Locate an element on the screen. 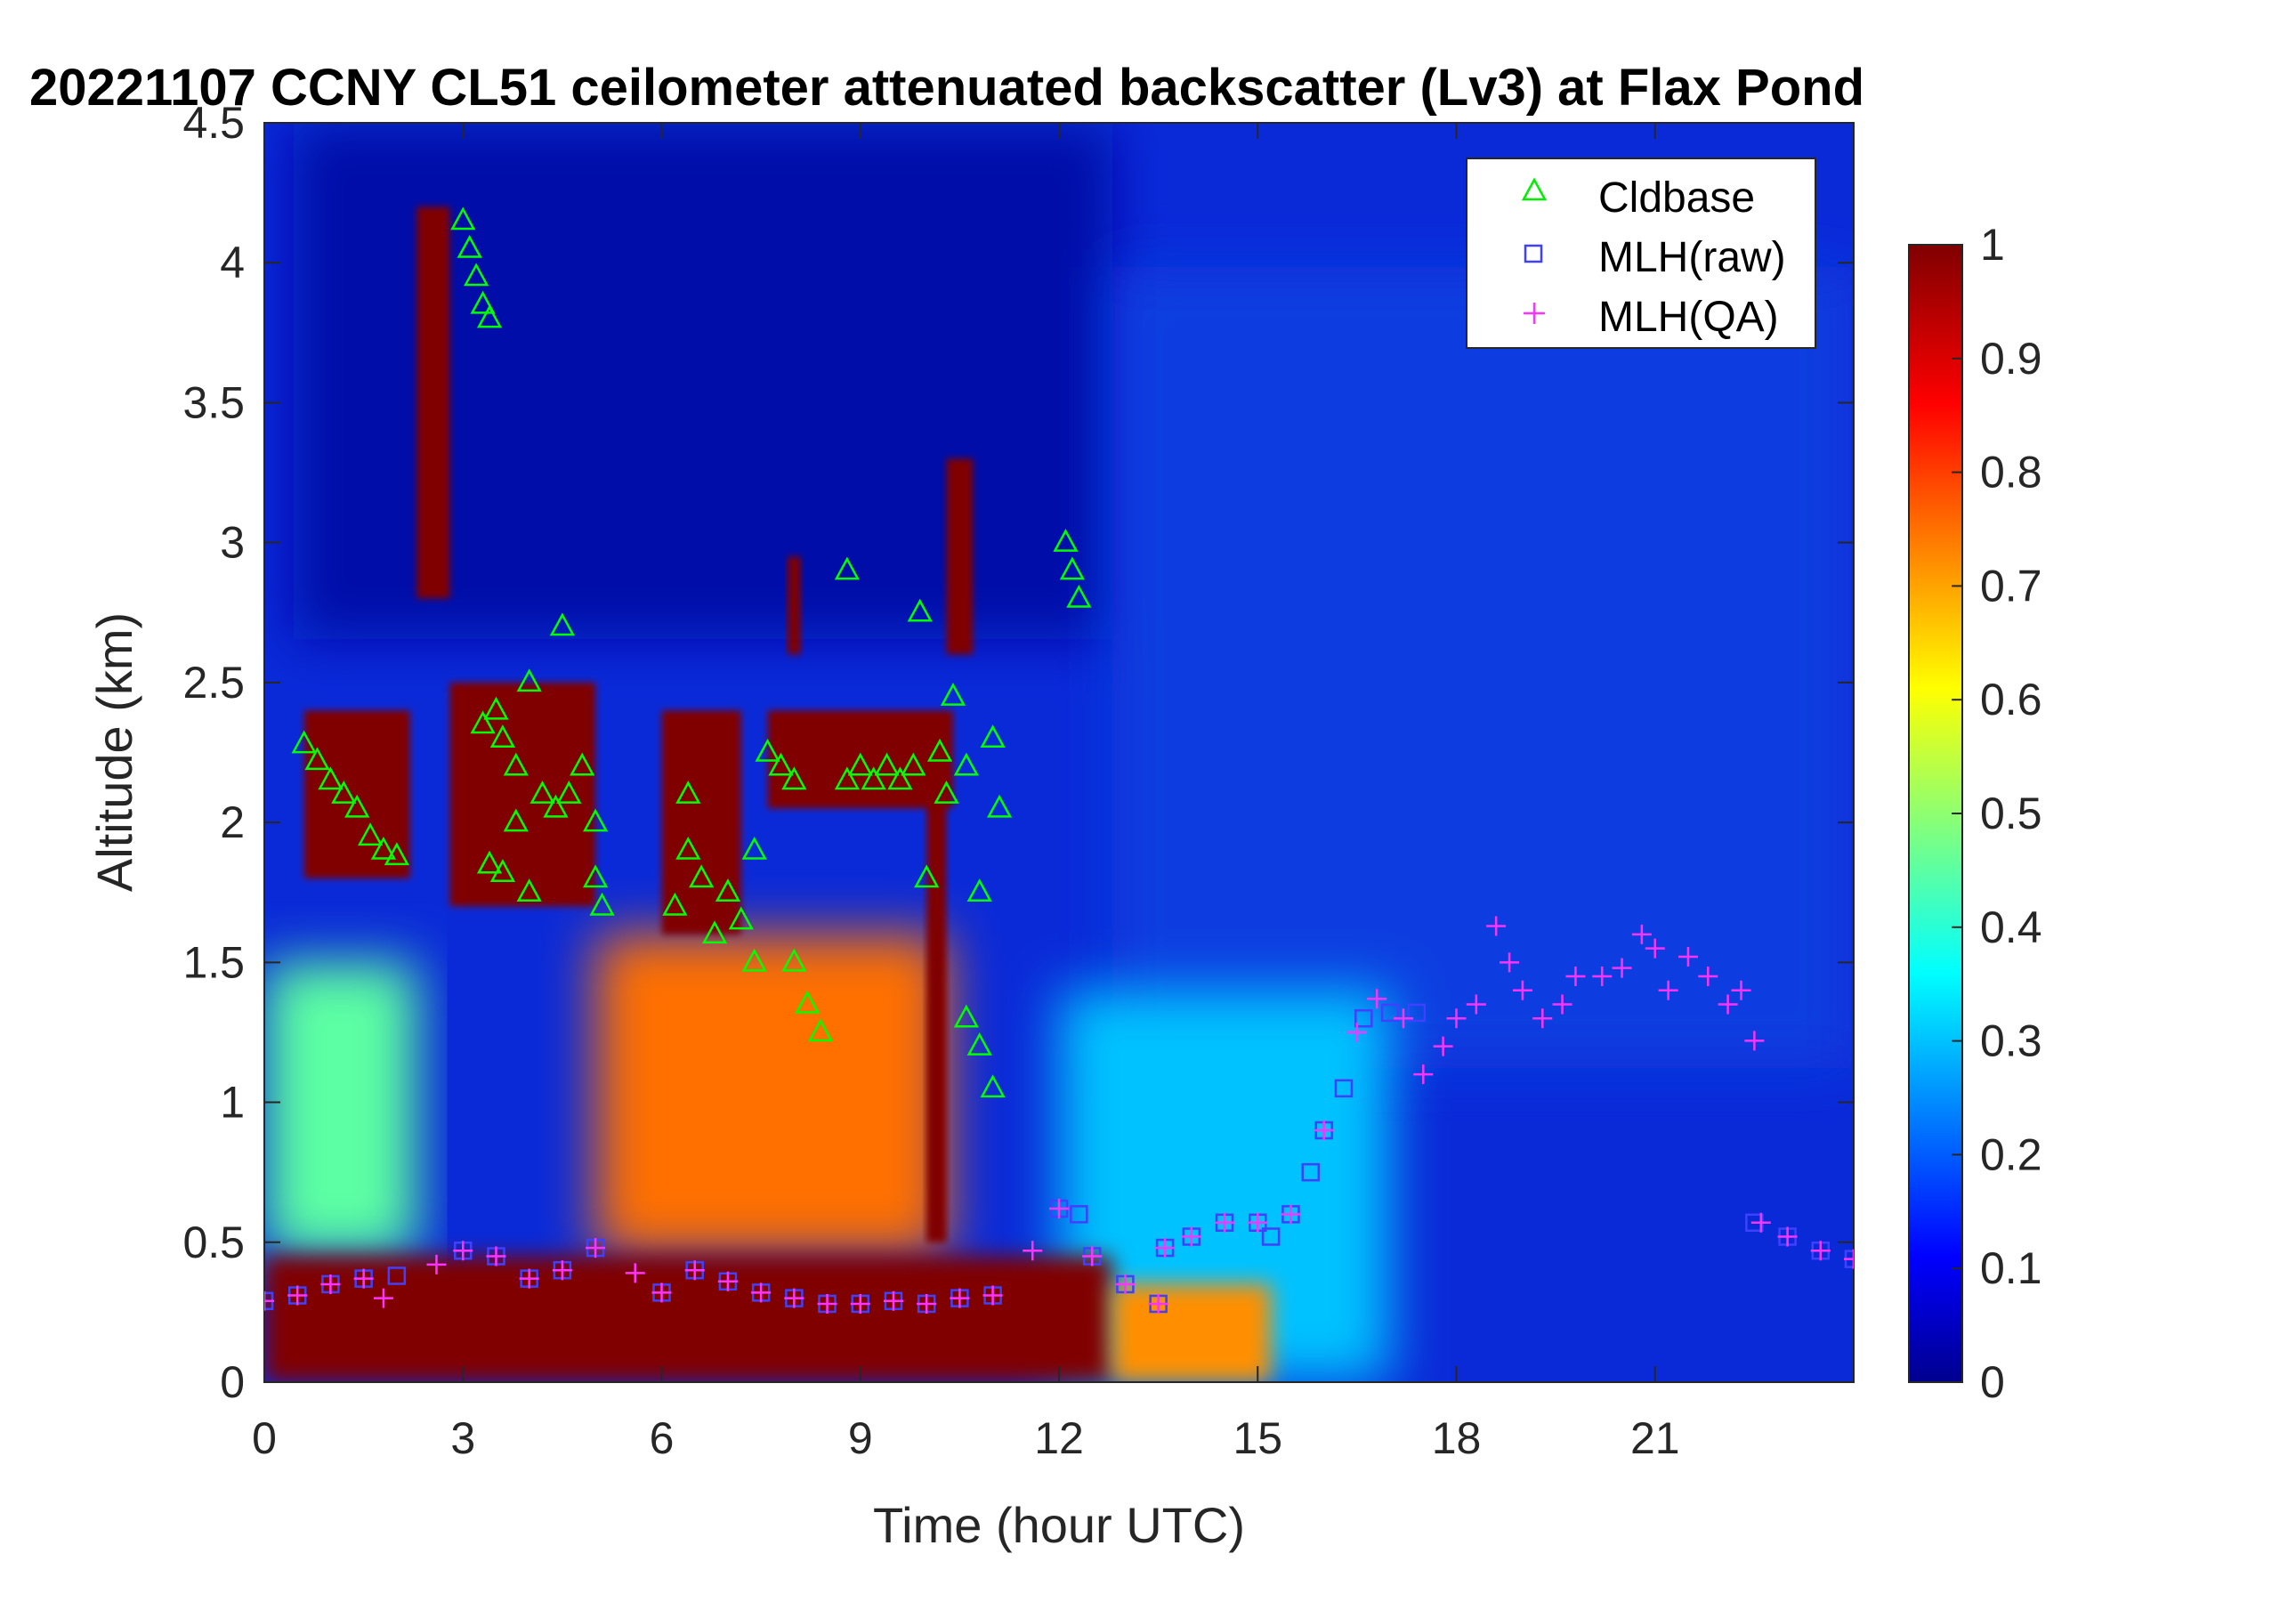 The image size is (2296, 1602). legend-box is located at coordinates (1641, 253).